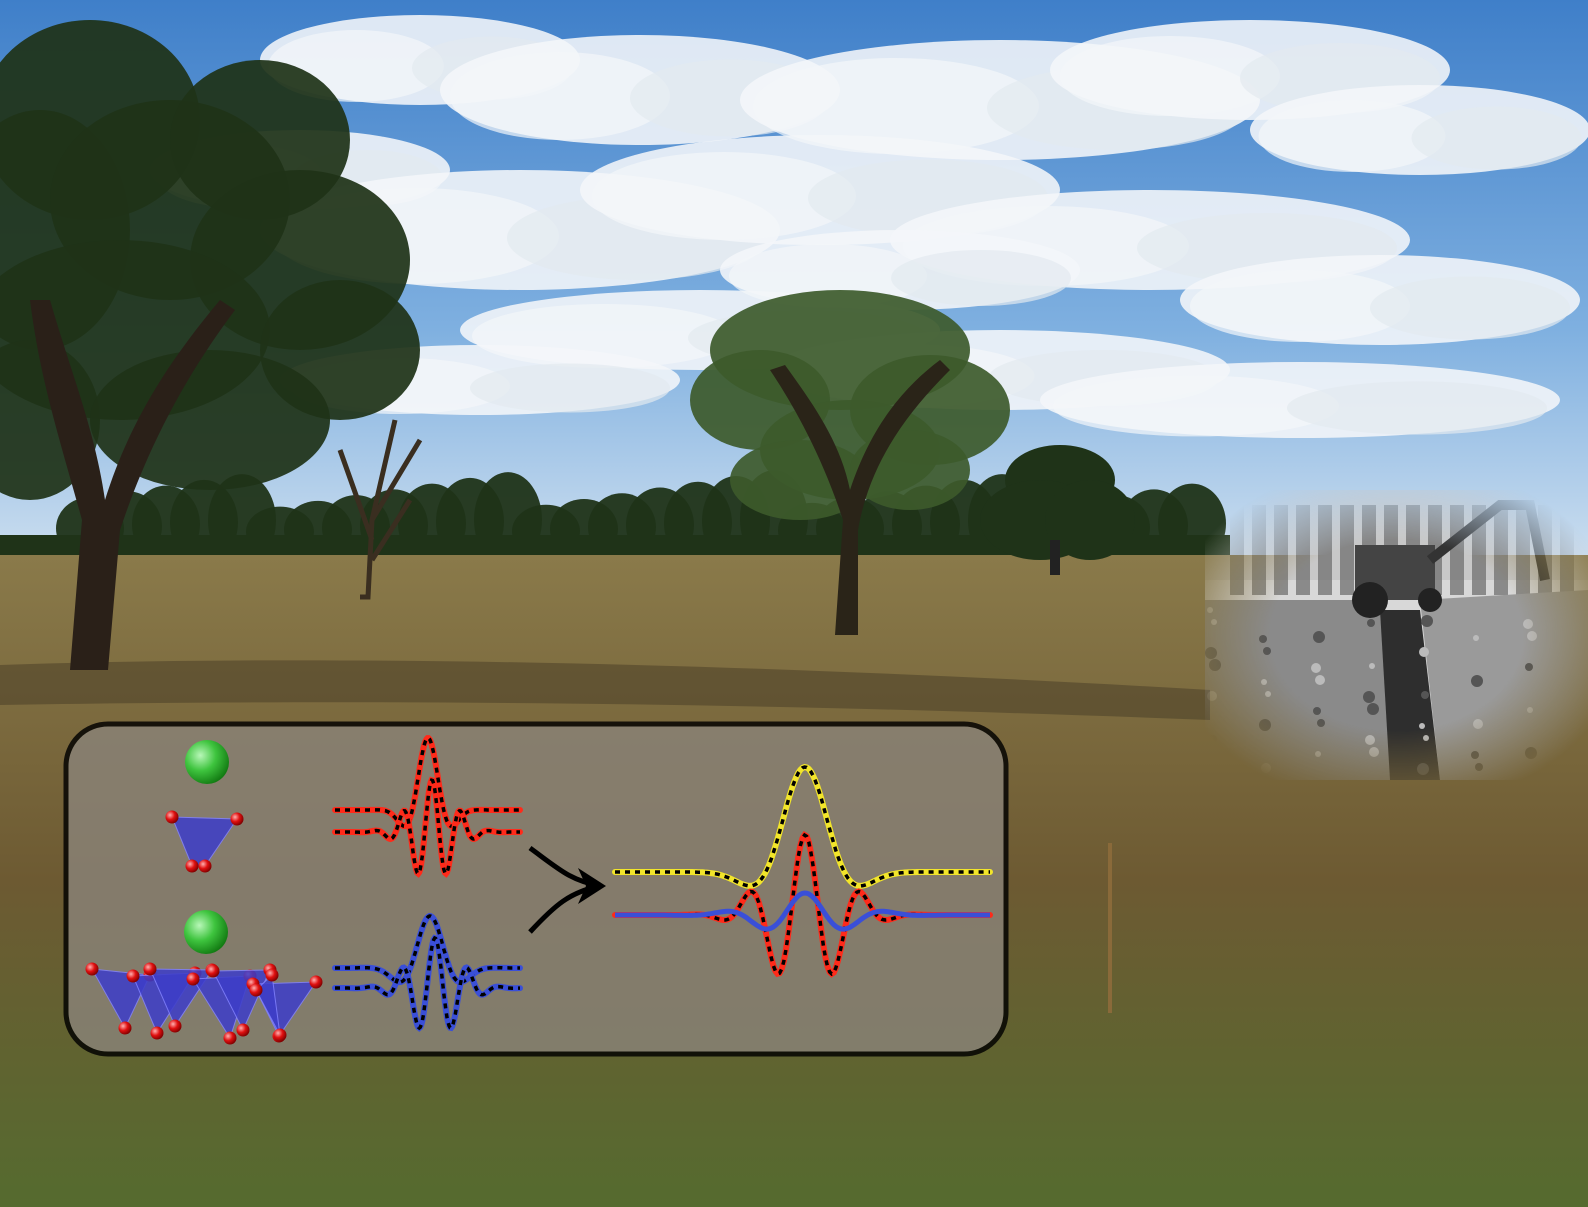  I want to click on bare-tree, so click(380, 509).